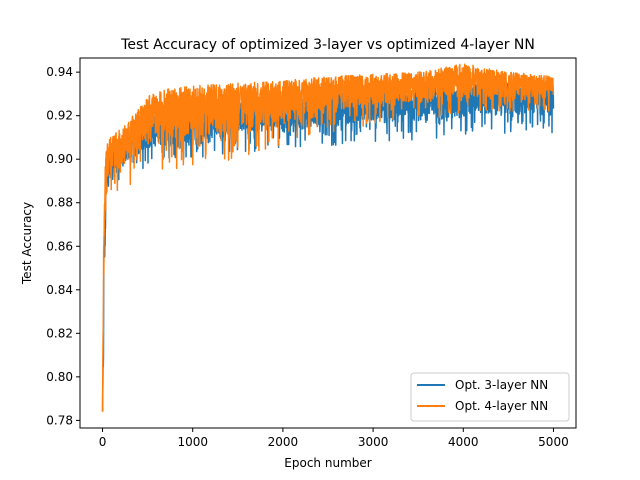 This screenshot has width=640, height=480. I want to click on legend-label-4-layer: Opt. 4-layer NN, so click(501, 406).